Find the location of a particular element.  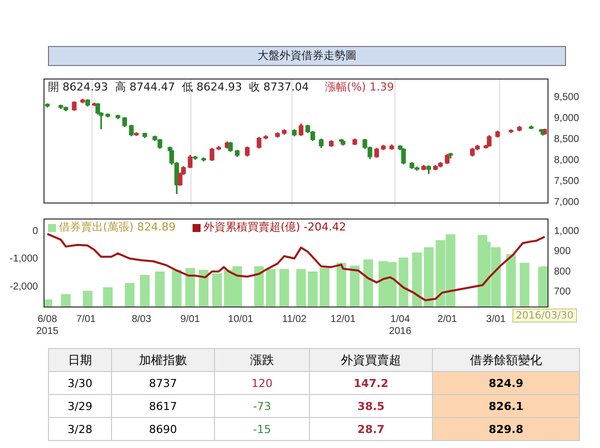

y-tick-label: 9,500 is located at coordinates (567, 98).